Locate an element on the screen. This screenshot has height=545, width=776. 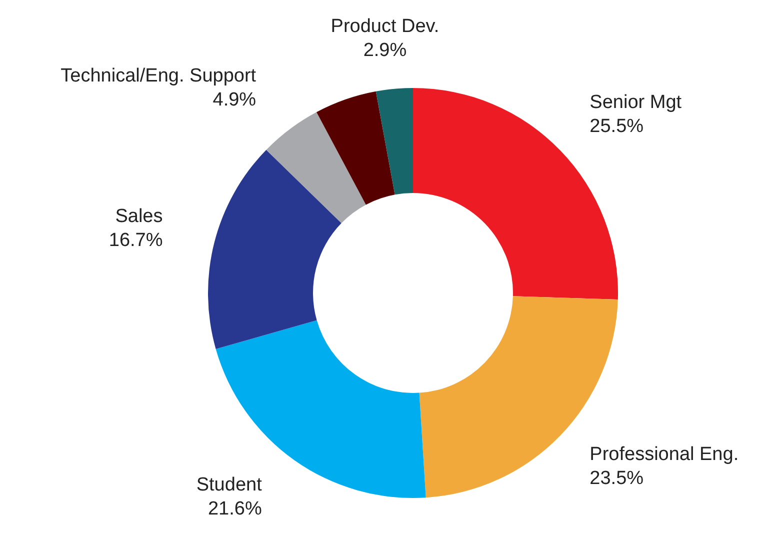
slice-label: Student is located at coordinates (229, 485).